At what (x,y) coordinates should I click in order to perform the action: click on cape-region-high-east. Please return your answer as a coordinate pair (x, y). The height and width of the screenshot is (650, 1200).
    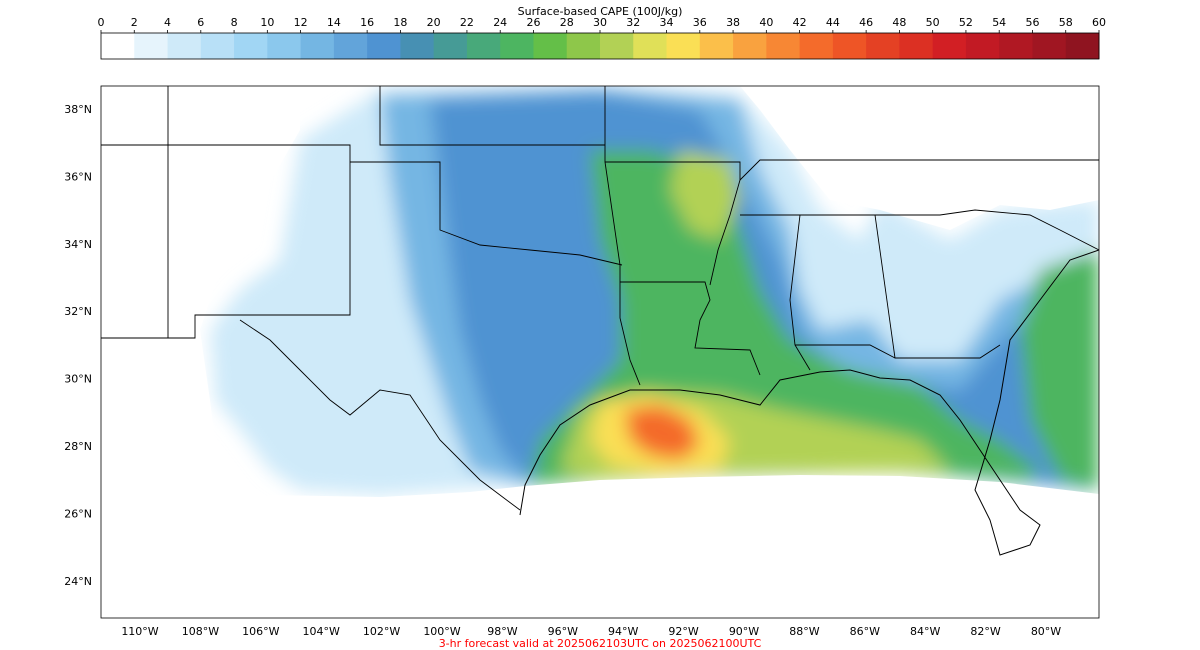
    Looking at the image, I should click on (1059, 370).